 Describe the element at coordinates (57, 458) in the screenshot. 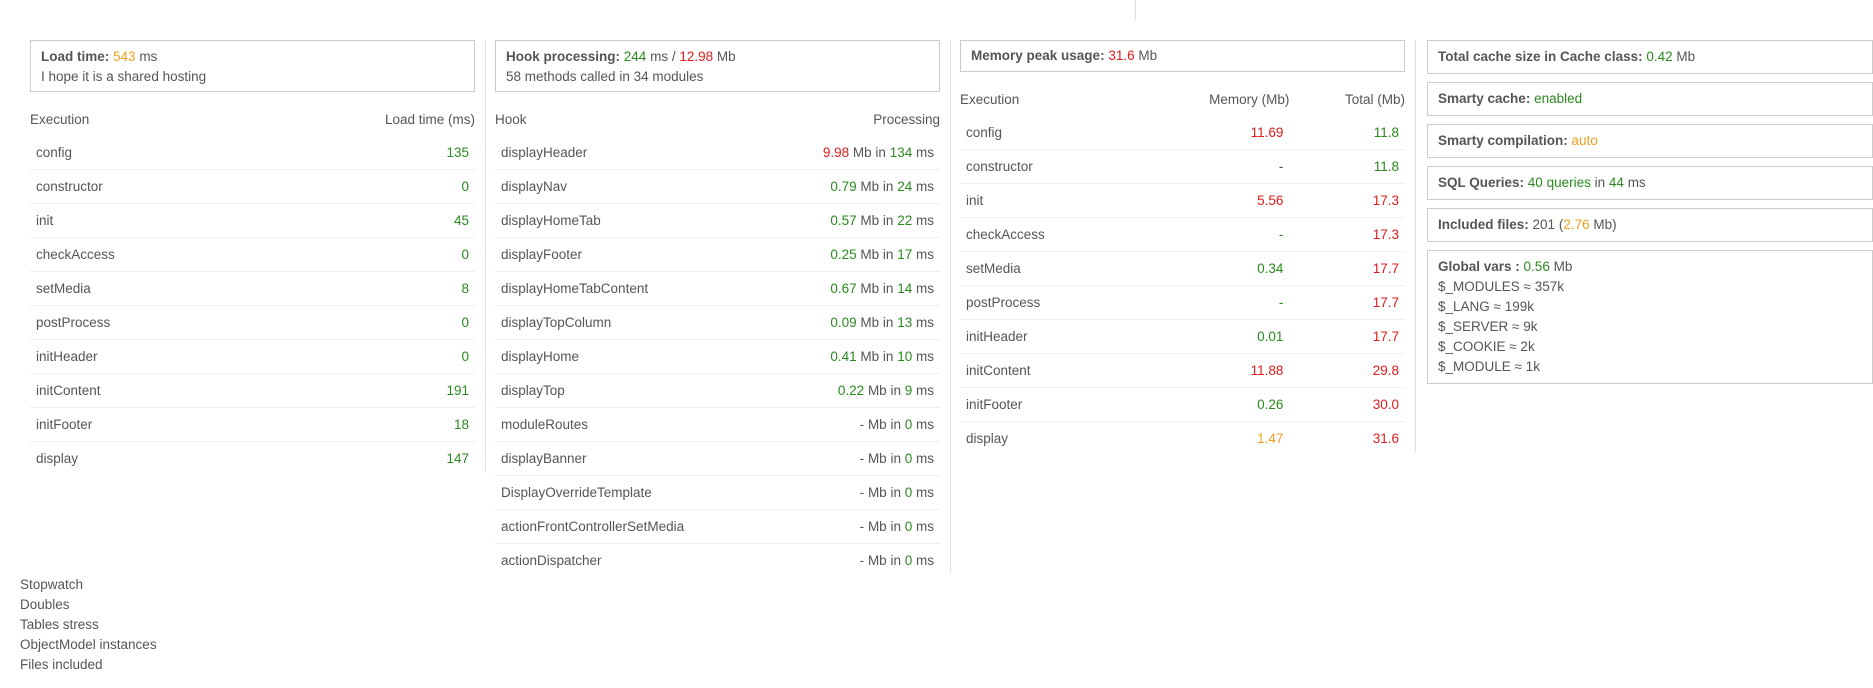

I see `execution-name: display` at that location.